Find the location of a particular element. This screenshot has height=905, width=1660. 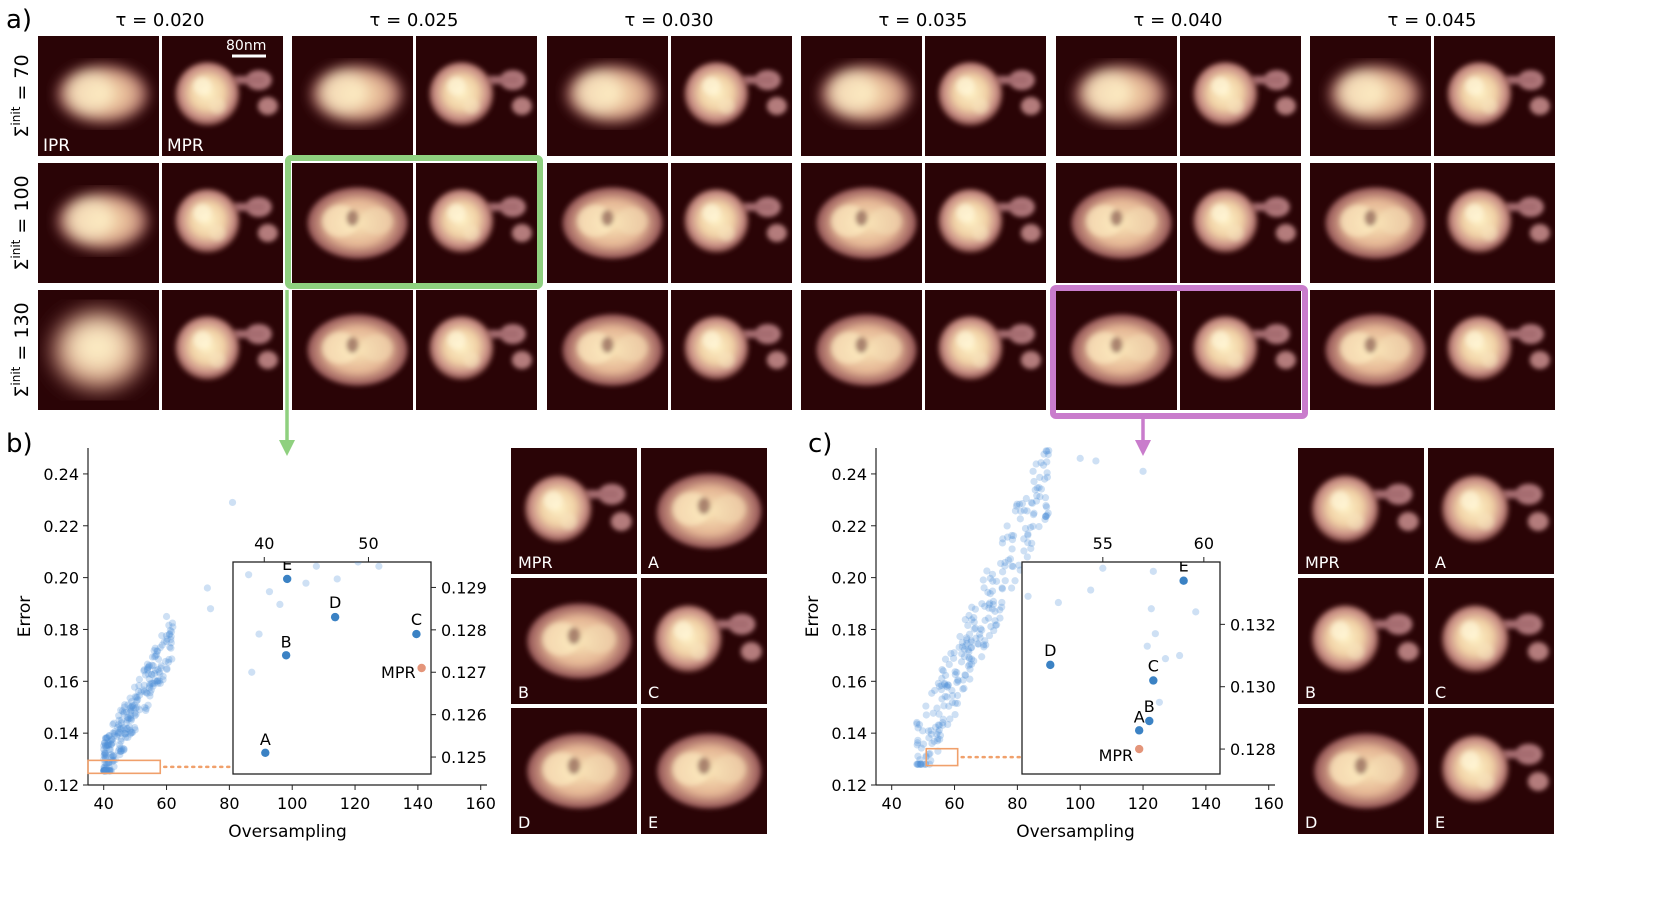

tau-header: τ = 0.040 is located at coordinates (1178, 20).